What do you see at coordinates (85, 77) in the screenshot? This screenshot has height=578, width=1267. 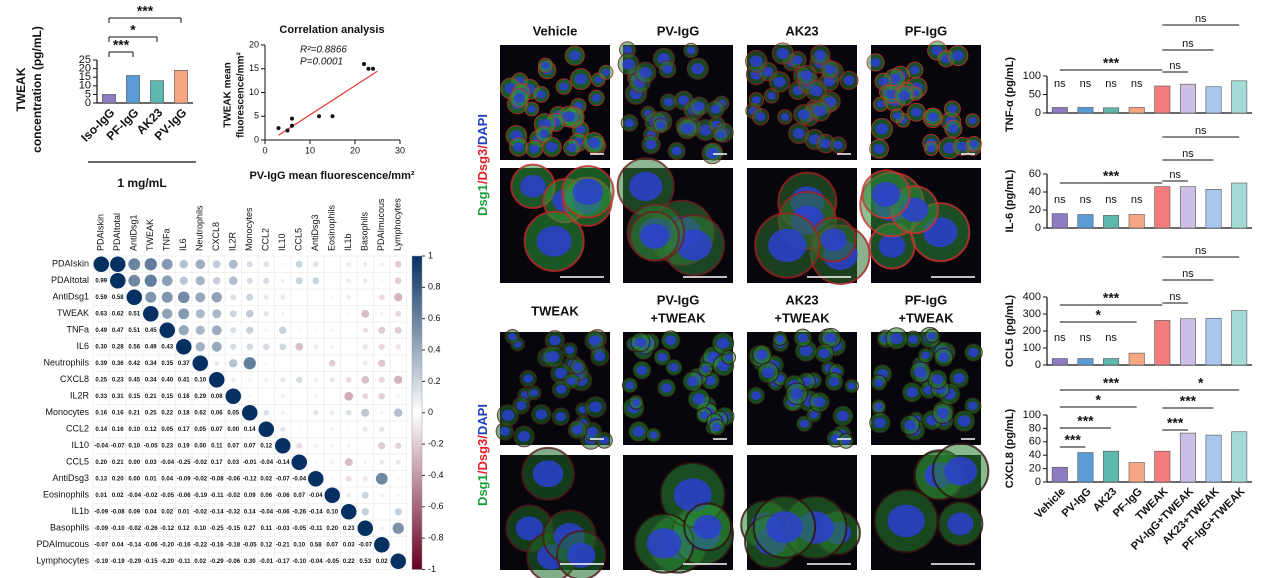 I see `y-tick-label: 15` at bounding box center [85, 77].